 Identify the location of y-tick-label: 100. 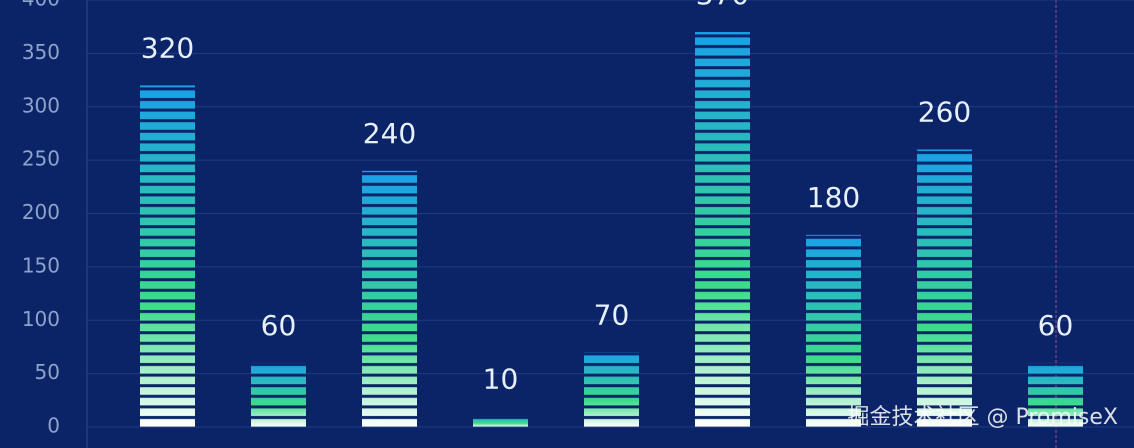
(41, 319).